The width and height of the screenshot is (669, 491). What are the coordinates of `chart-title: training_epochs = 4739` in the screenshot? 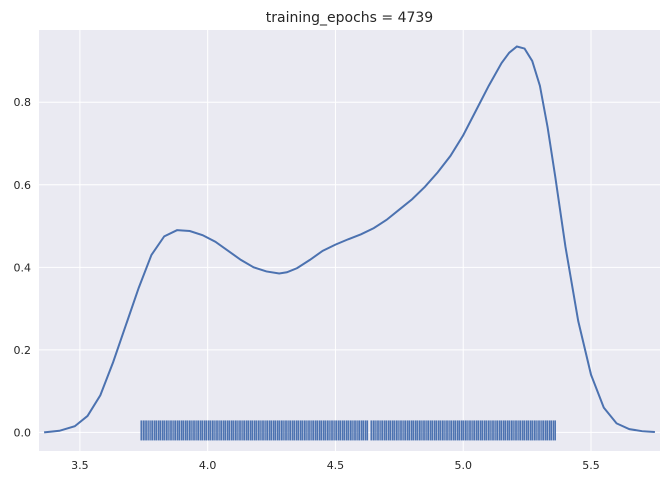 It's located at (349, 18).